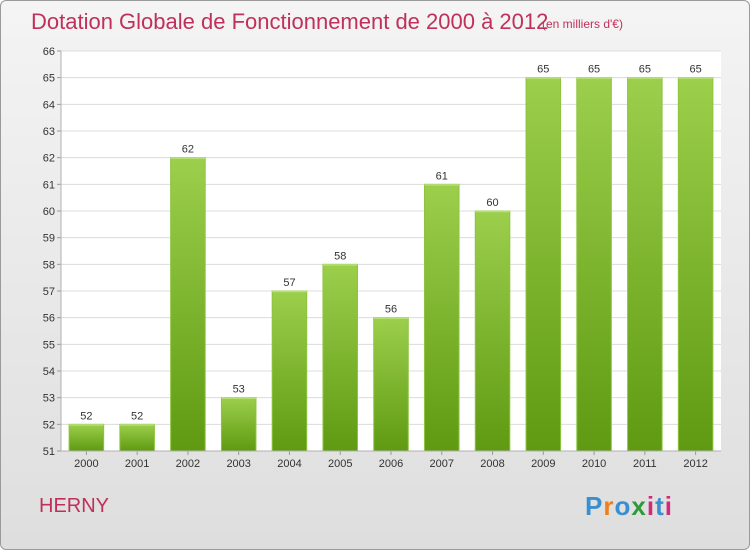  What do you see at coordinates (49, 319) in the screenshot?
I see `y-tick-label: 56` at bounding box center [49, 319].